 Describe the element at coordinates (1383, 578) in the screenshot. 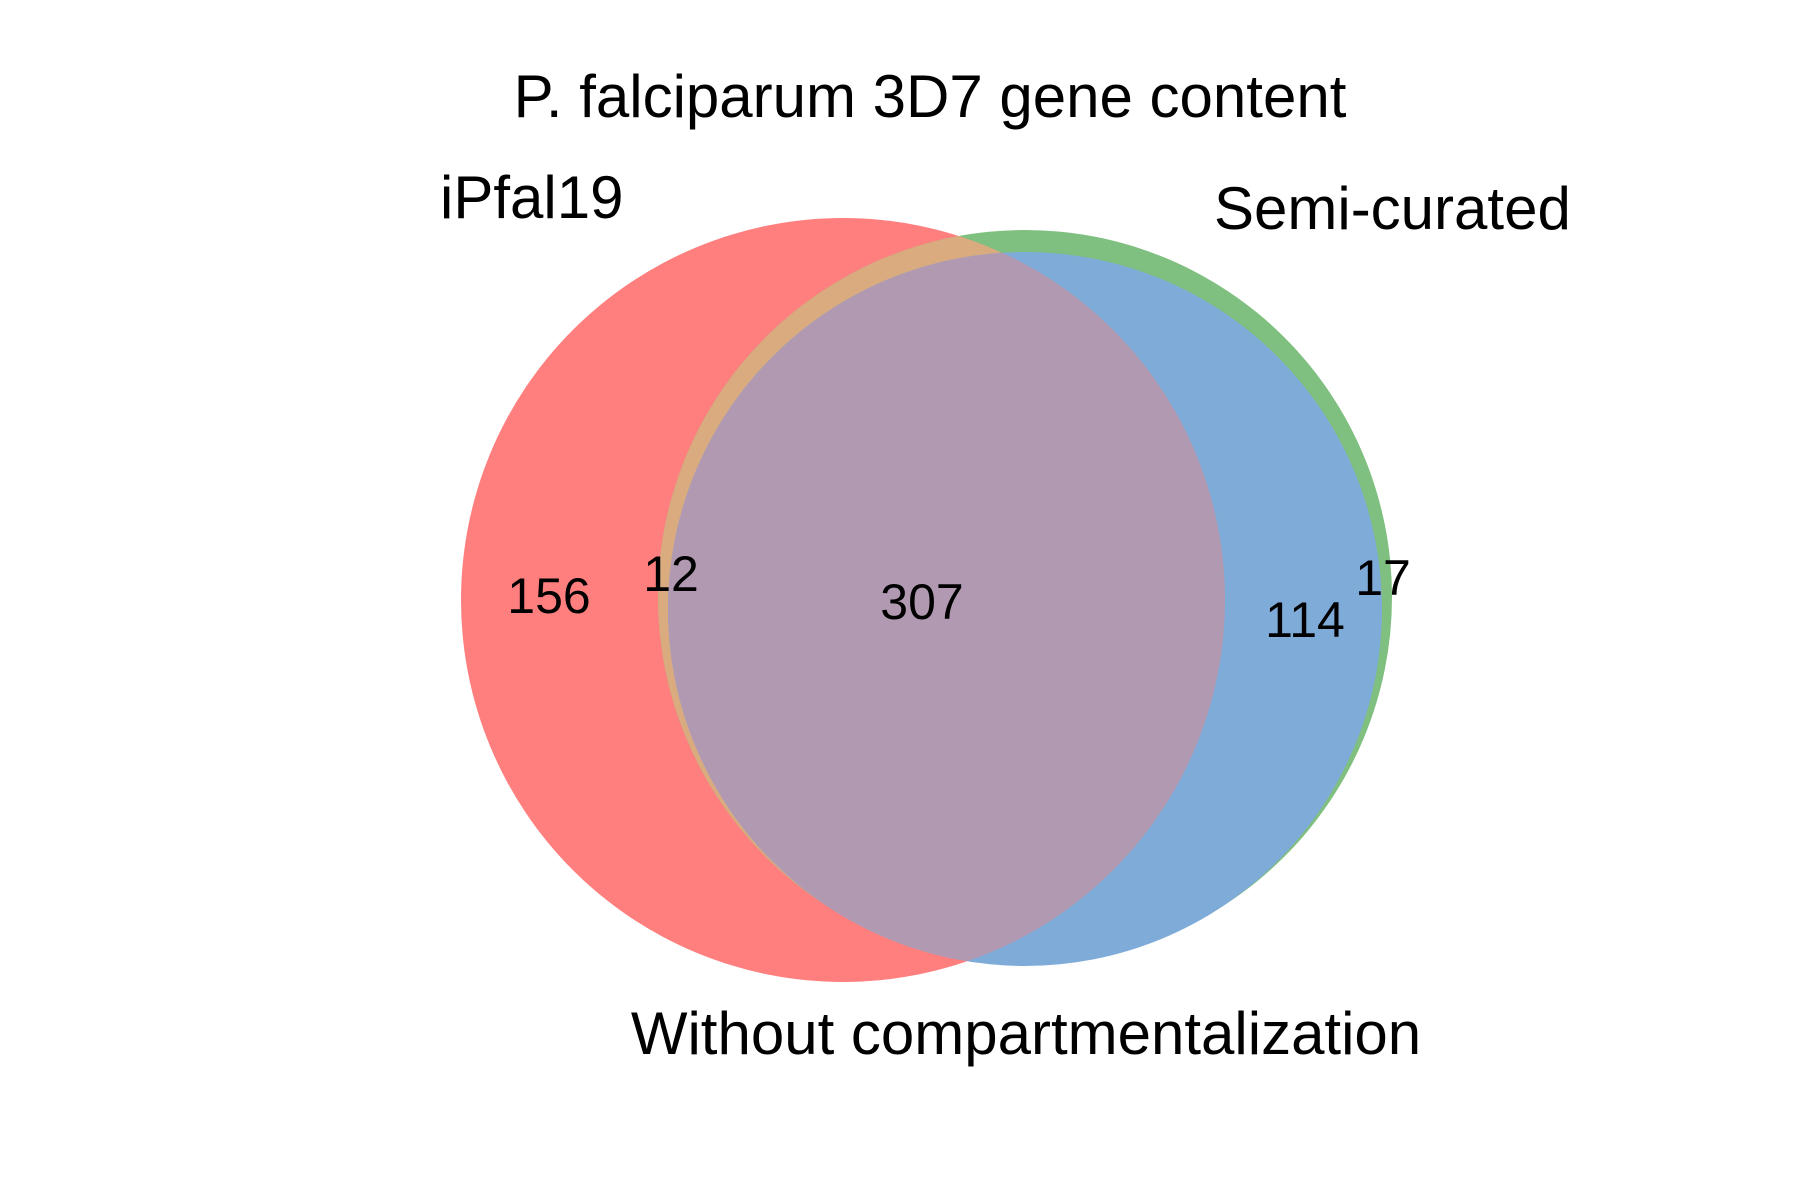

I see `count-b-only: 17` at that location.